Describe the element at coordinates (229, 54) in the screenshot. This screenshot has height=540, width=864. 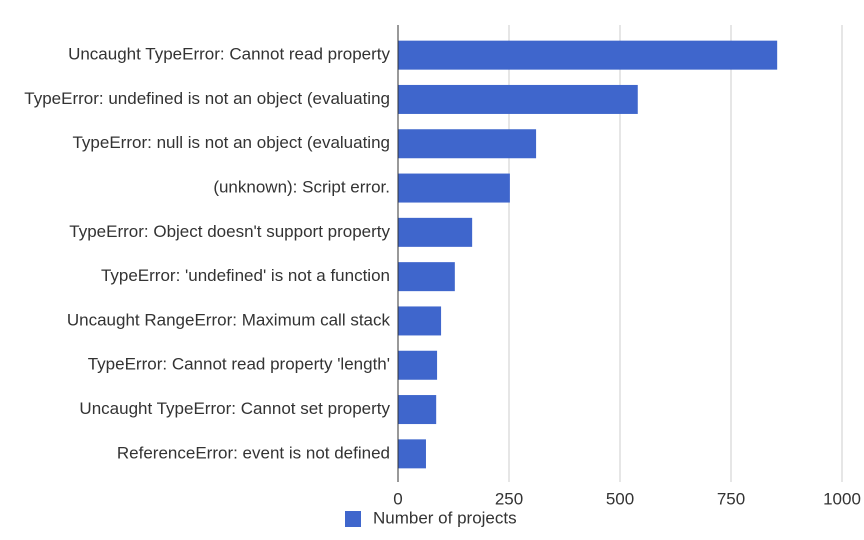
I see `y-tick-label: Uncaught TypeError: Cannot read property` at that location.